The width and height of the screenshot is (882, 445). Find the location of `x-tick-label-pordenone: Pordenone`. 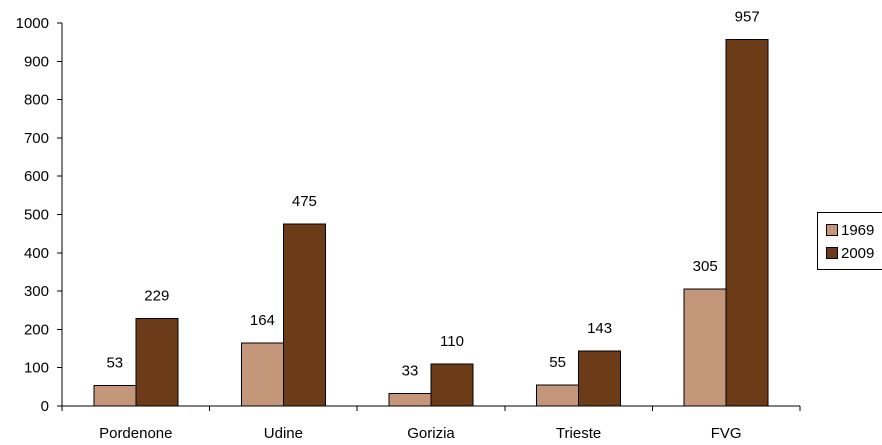

x-tick-label-pordenone: Pordenone is located at coordinates (135, 433).